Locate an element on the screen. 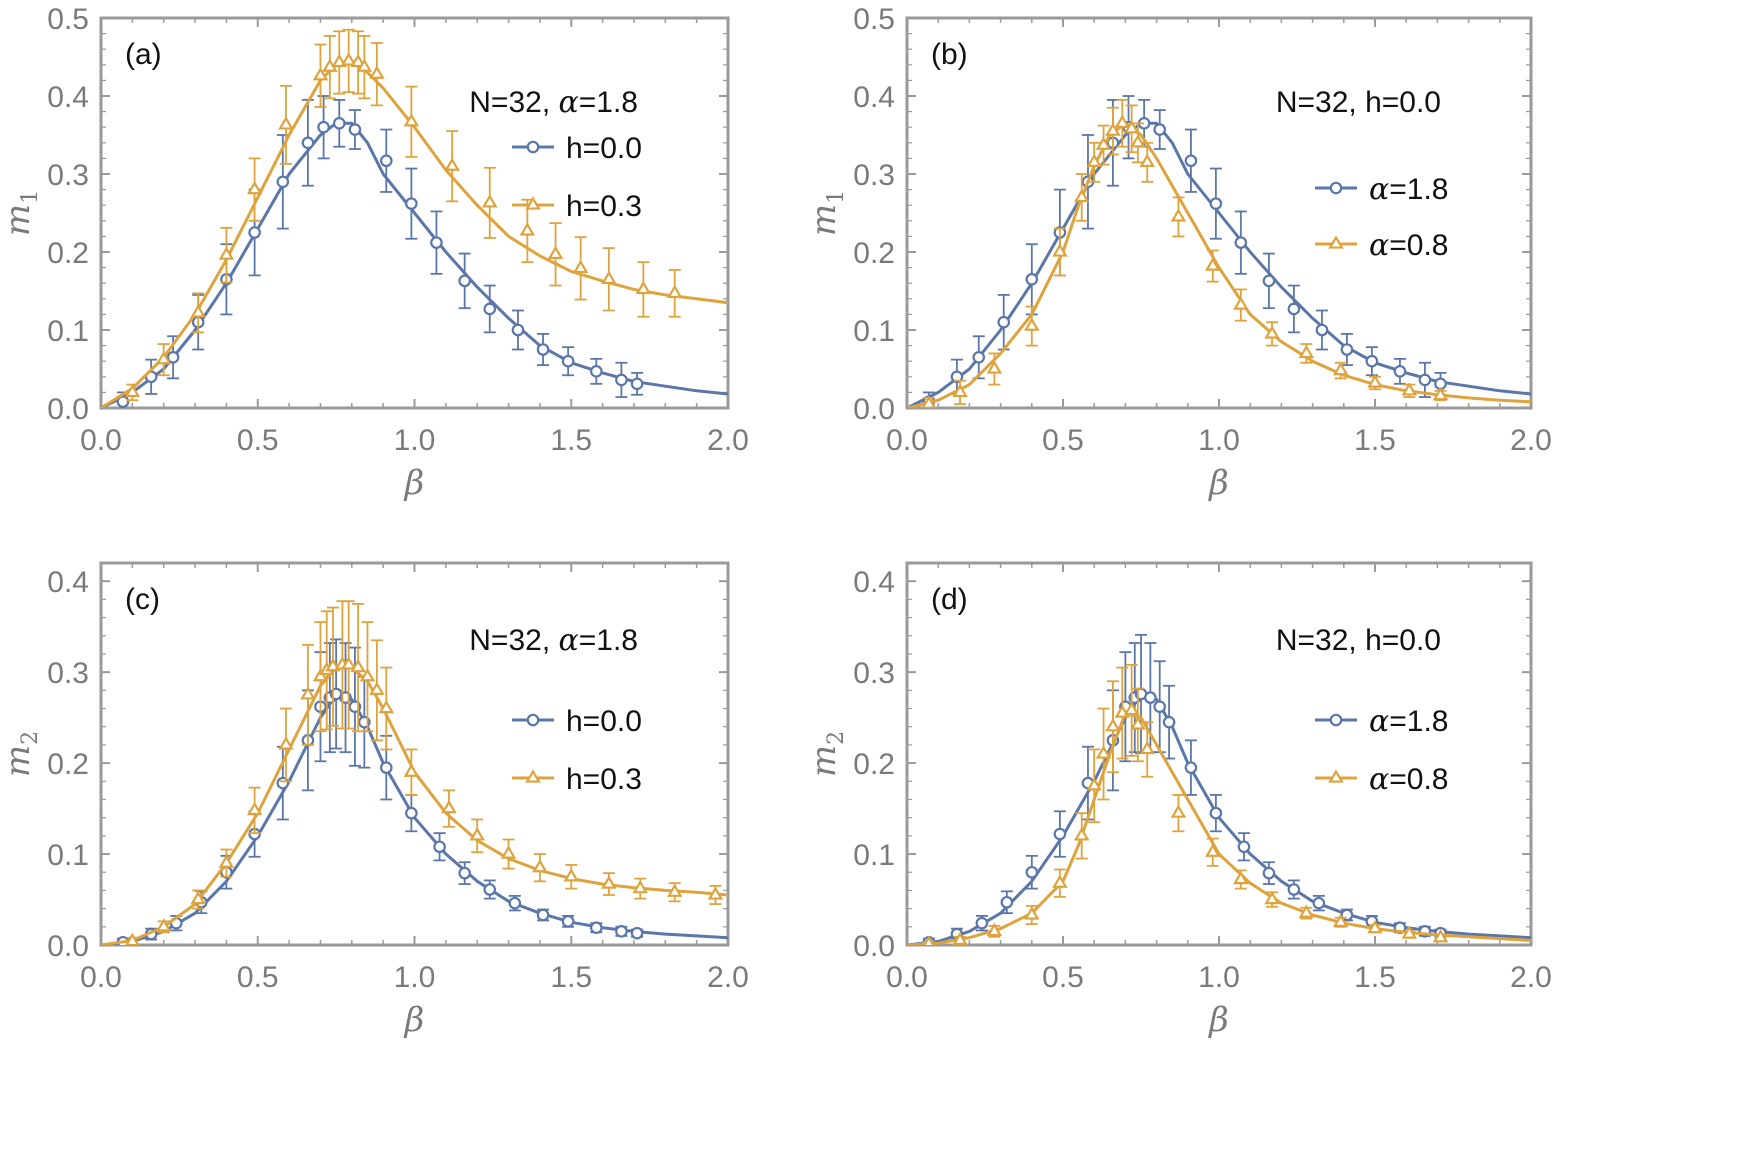 Image resolution: width=1756 pixels, height=1166 pixels. legend-marker-circle is located at coordinates (1336, 720).